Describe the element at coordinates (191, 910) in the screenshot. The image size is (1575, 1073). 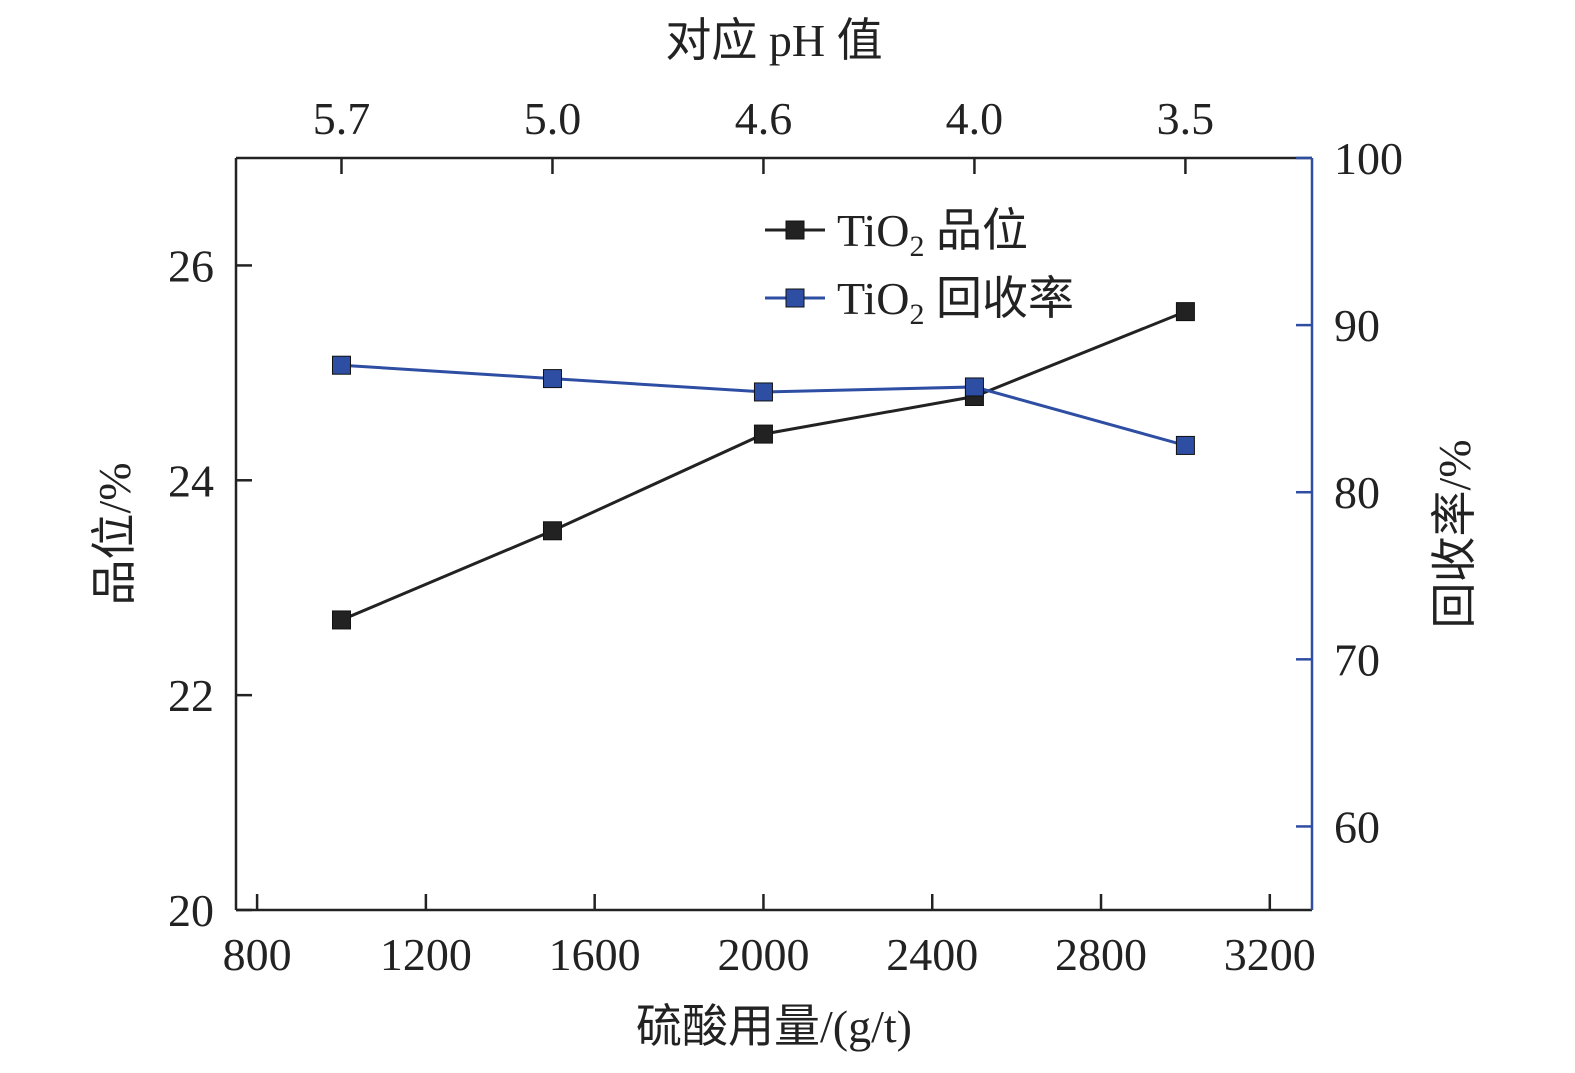
I see `left-tick-label: 20` at that location.